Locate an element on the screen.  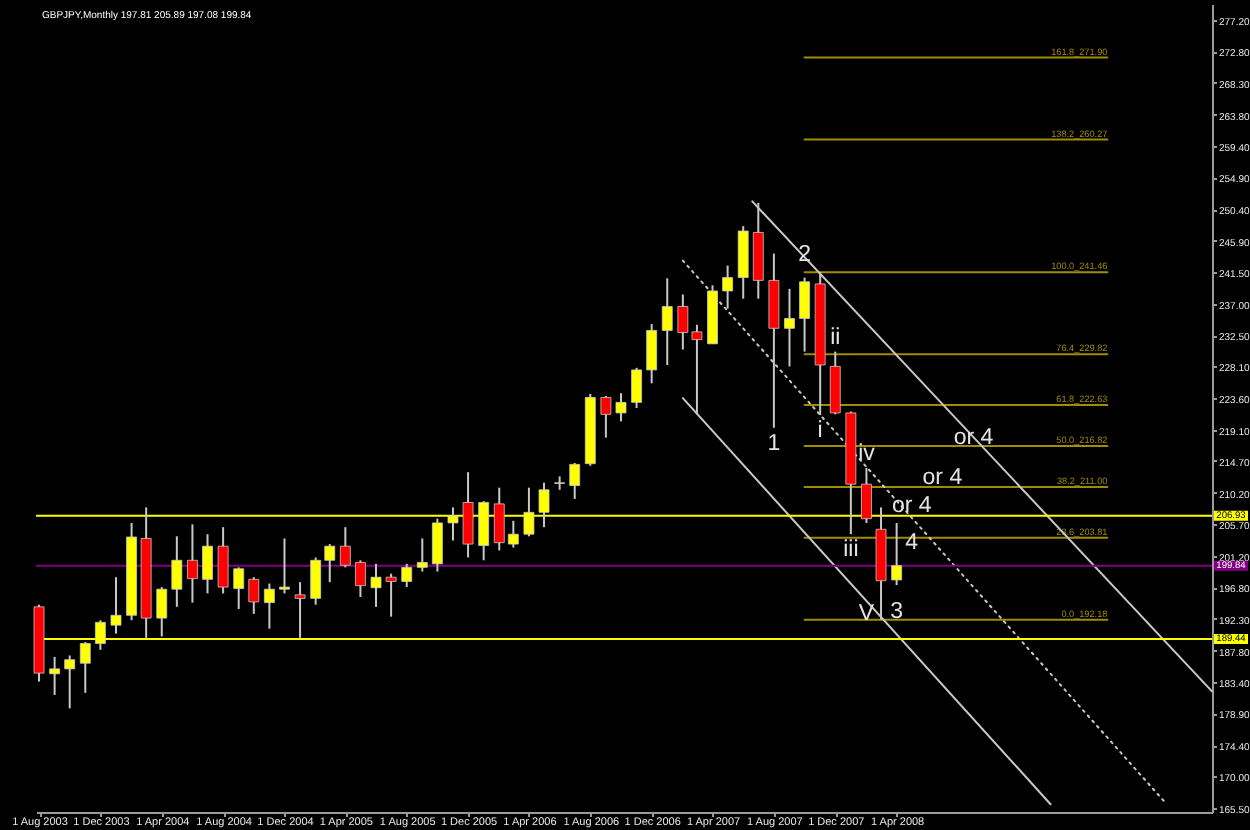
annotation: iv is located at coordinates (867, 453).